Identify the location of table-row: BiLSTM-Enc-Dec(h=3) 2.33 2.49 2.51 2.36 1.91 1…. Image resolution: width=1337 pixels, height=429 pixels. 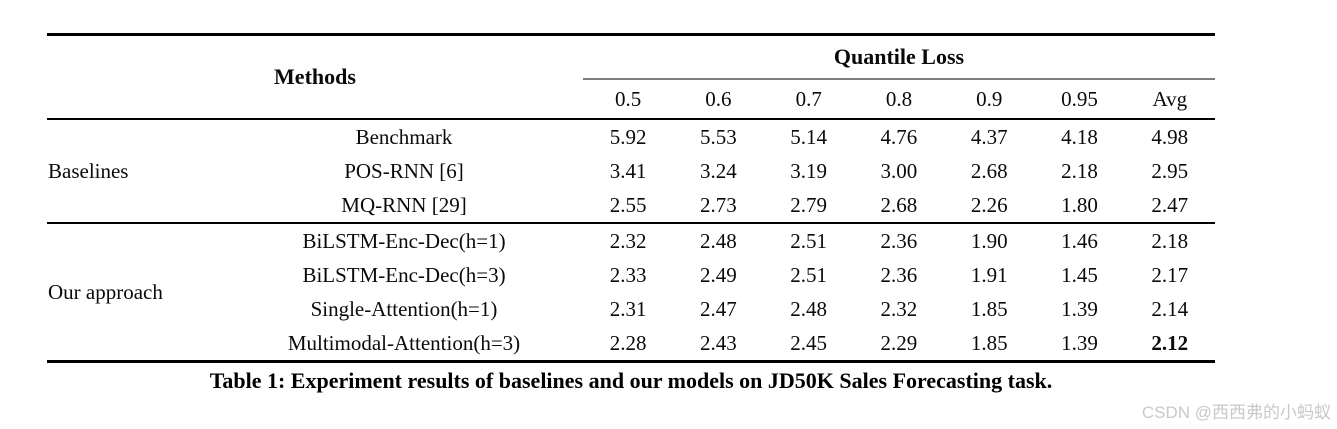
(631, 275).